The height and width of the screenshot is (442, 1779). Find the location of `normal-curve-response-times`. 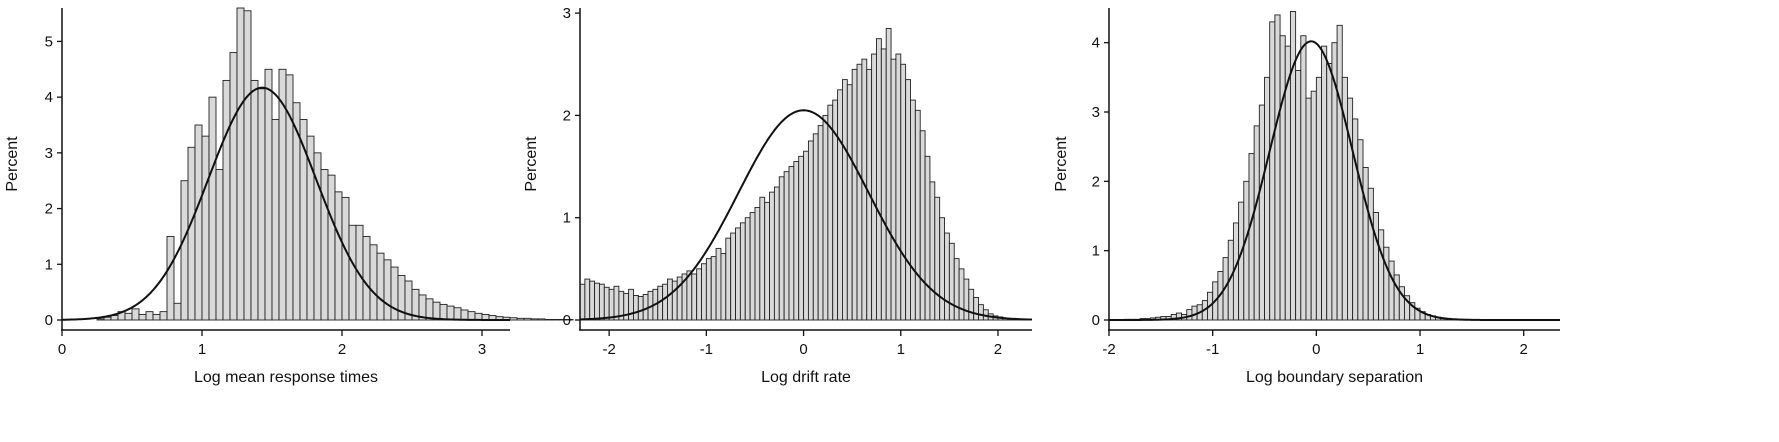

normal-curve-response-times is located at coordinates (285, 203).